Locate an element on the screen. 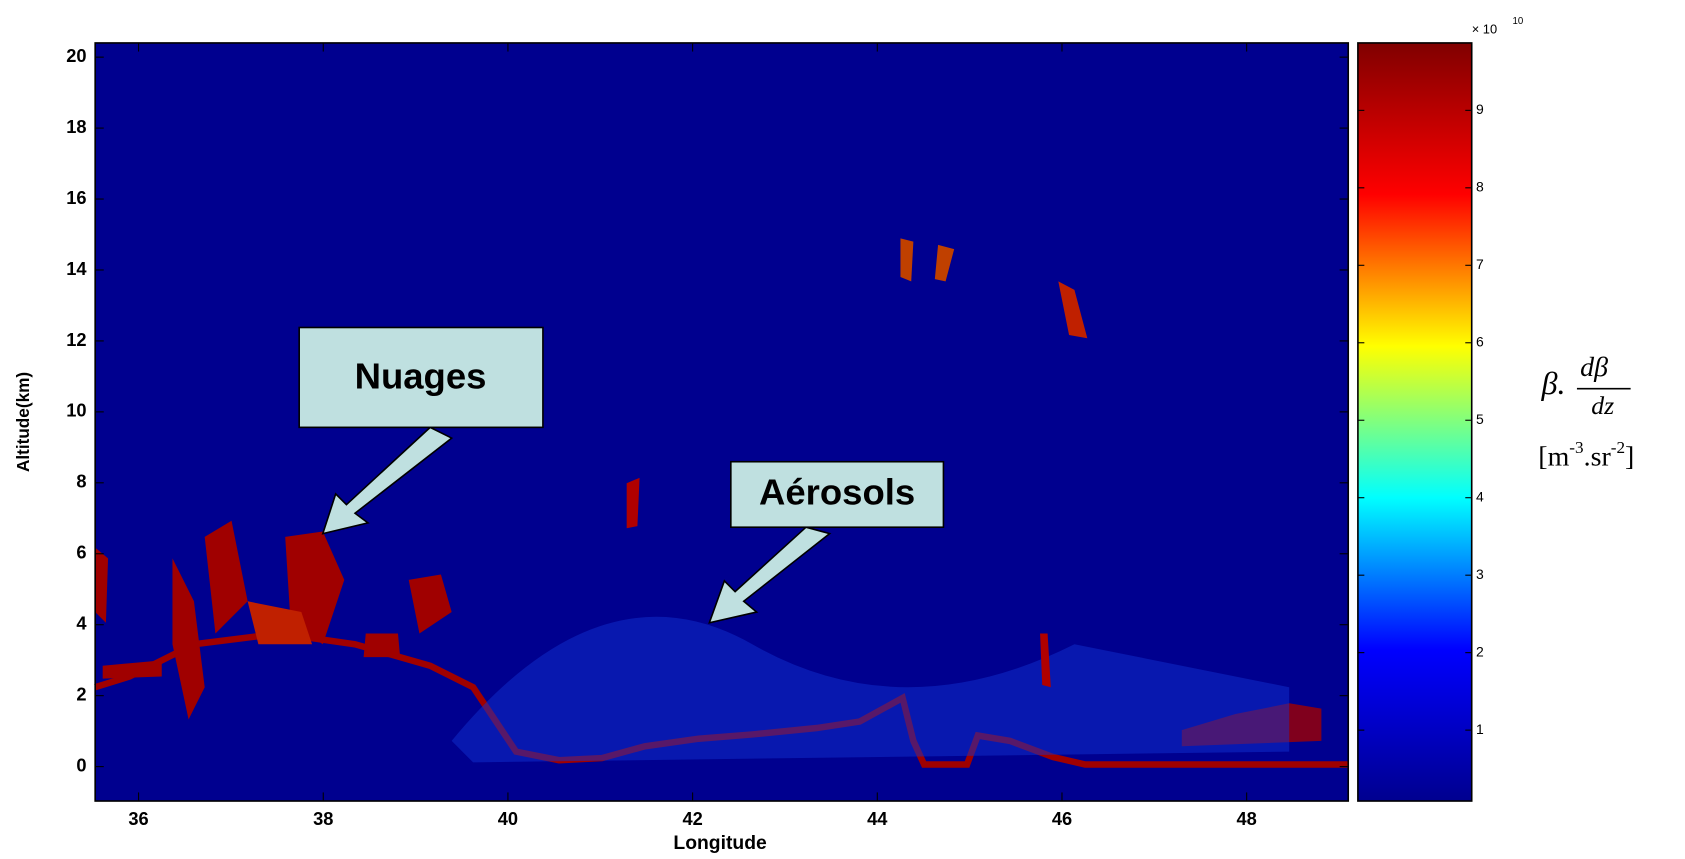  y-tick-label: 6 is located at coordinates (81, 552).